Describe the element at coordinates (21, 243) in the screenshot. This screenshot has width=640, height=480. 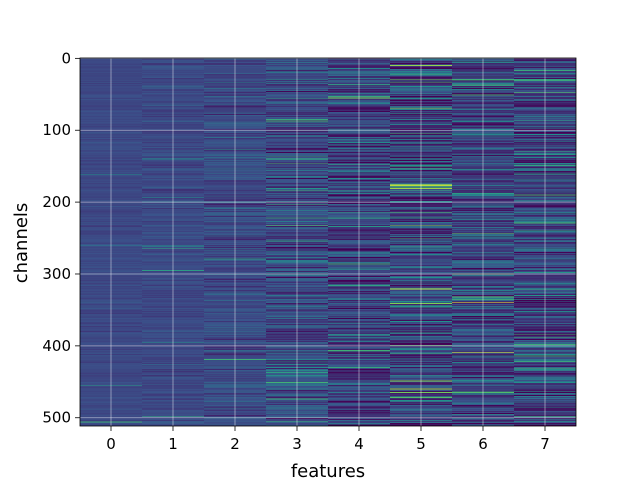
I see `y-axis-label: channels` at that location.